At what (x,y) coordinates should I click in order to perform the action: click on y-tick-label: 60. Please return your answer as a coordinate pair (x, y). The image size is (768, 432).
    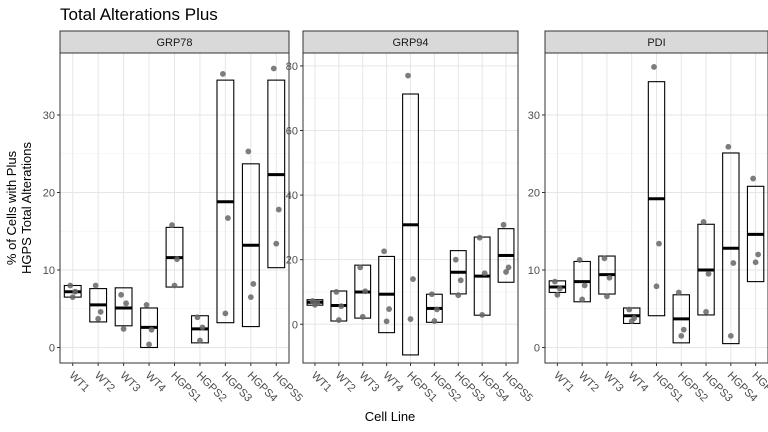
    Looking at the image, I should click on (292, 132).